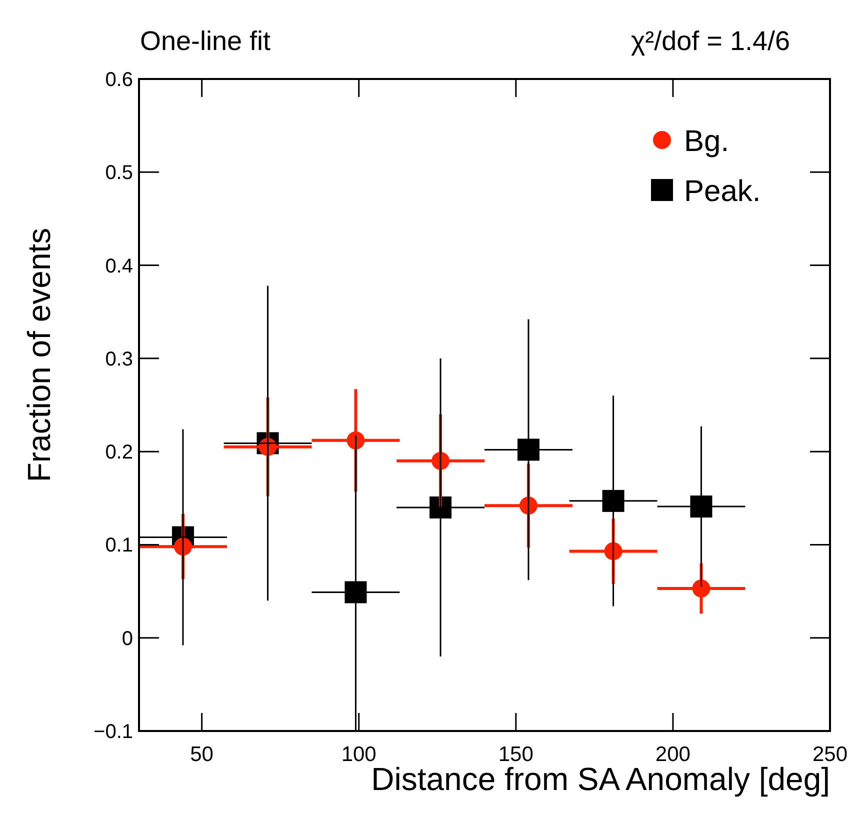  Describe the element at coordinates (710, 41) in the screenshot. I see `chart-subtitle: χ²/dof = 1.4/6` at that location.